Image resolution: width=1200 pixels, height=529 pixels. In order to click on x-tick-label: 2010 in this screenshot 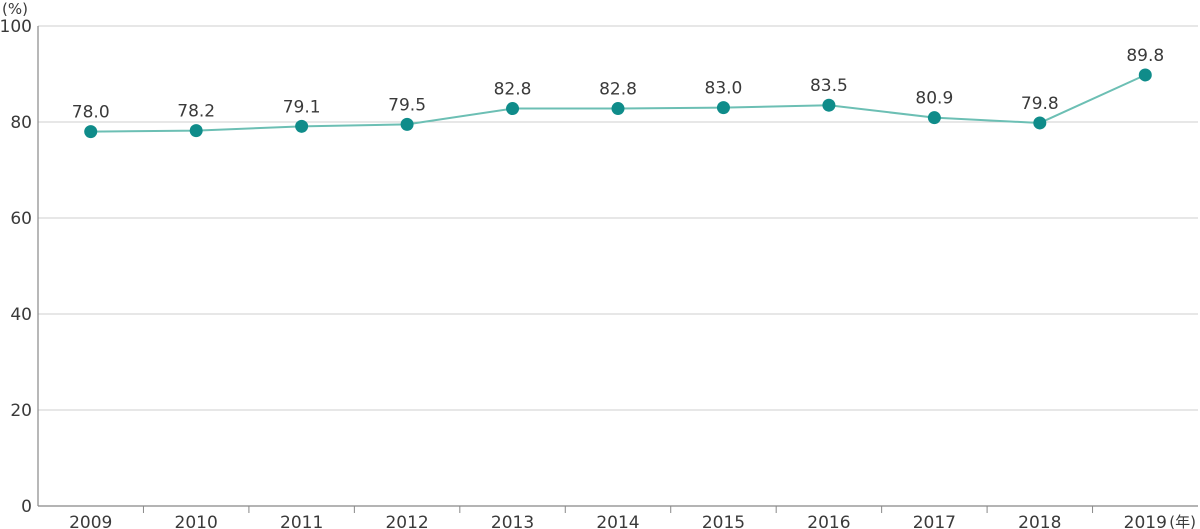, I will do `click(196, 521)`.